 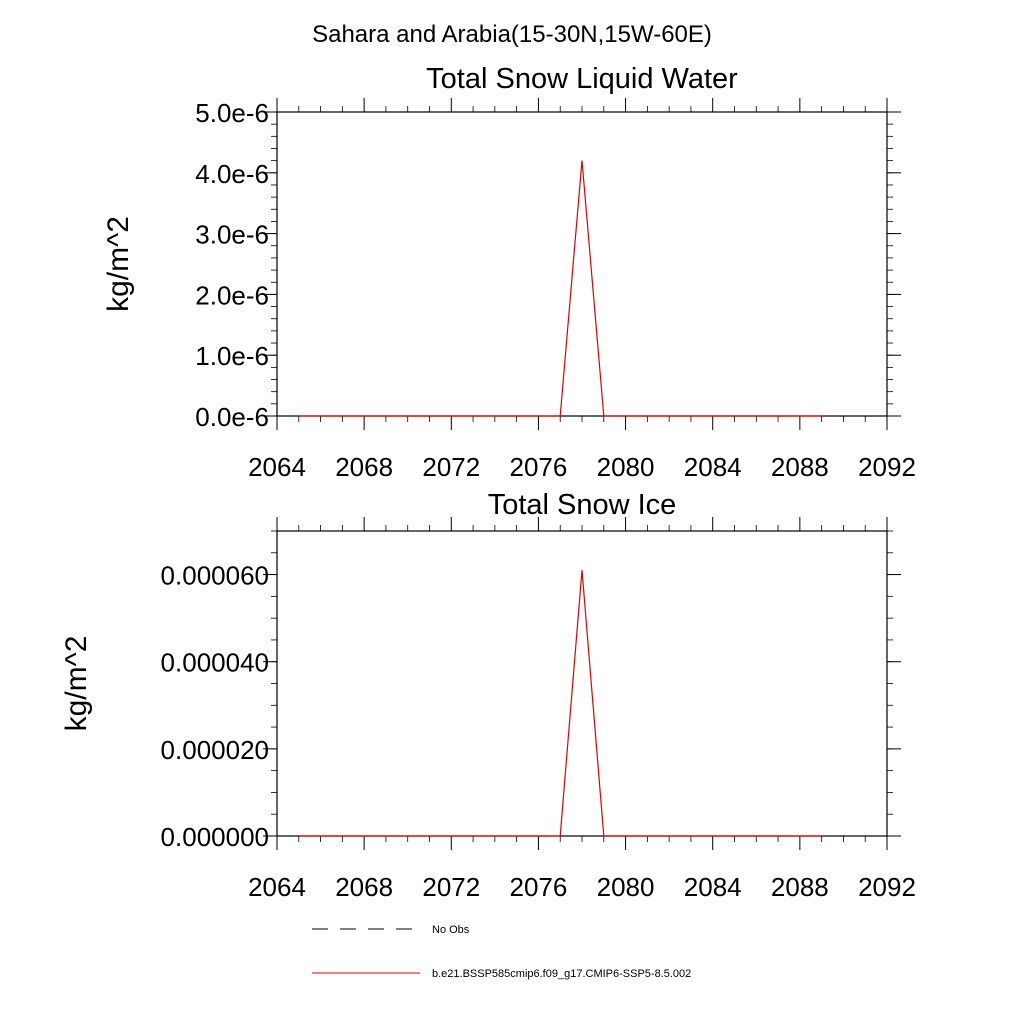 What do you see at coordinates (582, 79) in the screenshot?
I see `chart-title: Total Snow Liquid Water` at bounding box center [582, 79].